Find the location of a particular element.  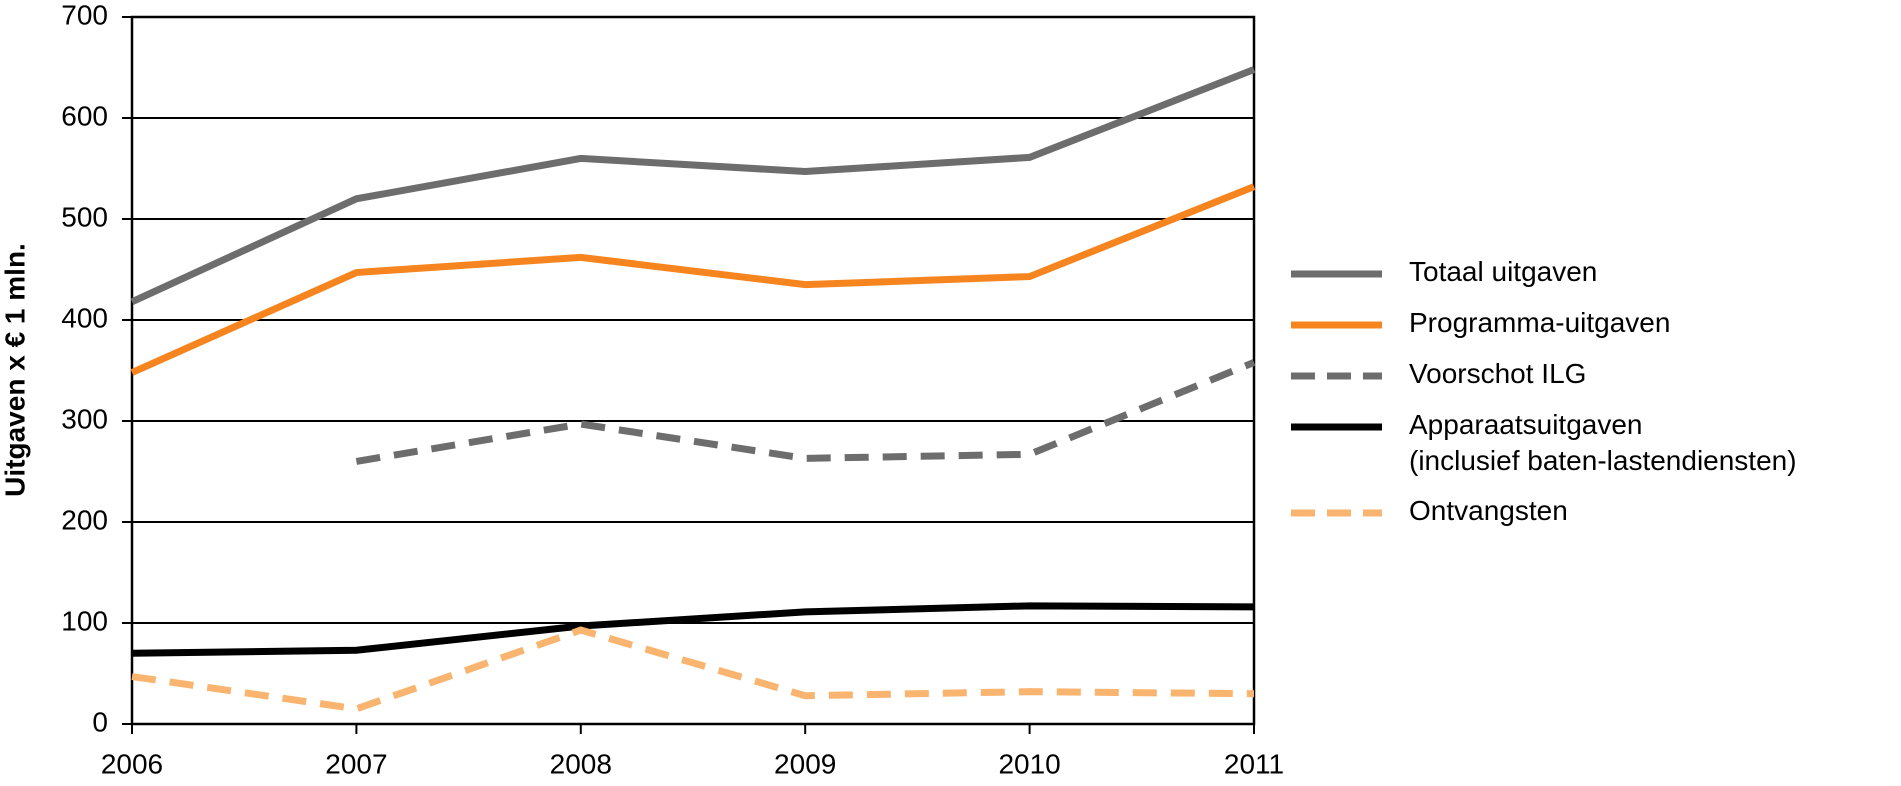

legend-label: Programma-uitgaven is located at coordinates (1539, 322).